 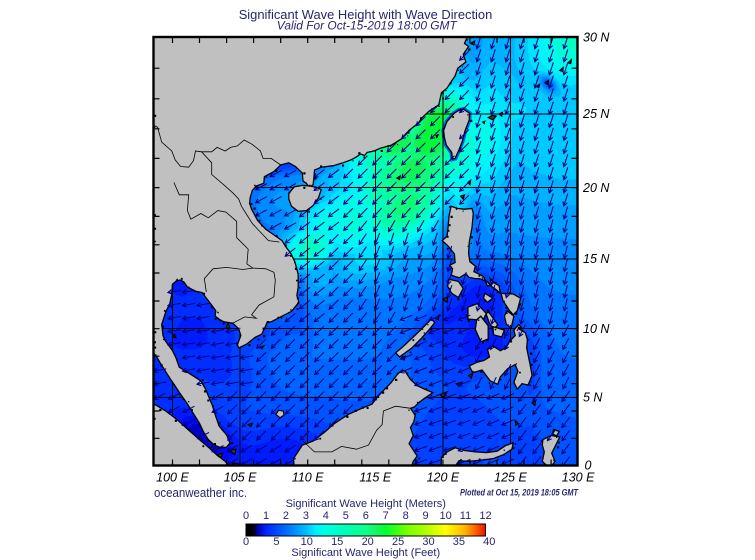 What do you see at coordinates (593, 398) in the screenshot?
I see `svg-text: 5 N` at bounding box center [593, 398].